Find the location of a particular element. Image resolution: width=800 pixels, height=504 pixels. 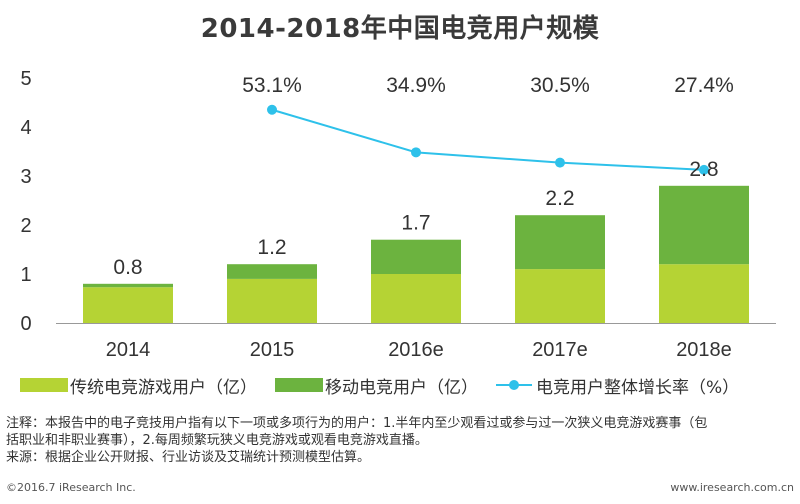

y-tick-label: 0 is located at coordinates (25, 324).